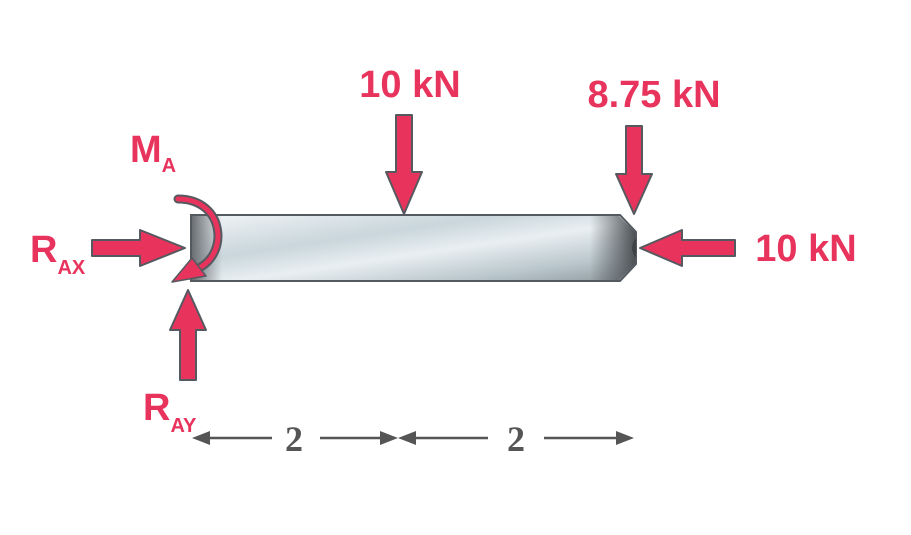  I want to click on dimension-left-label: 2, so click(294, 439).